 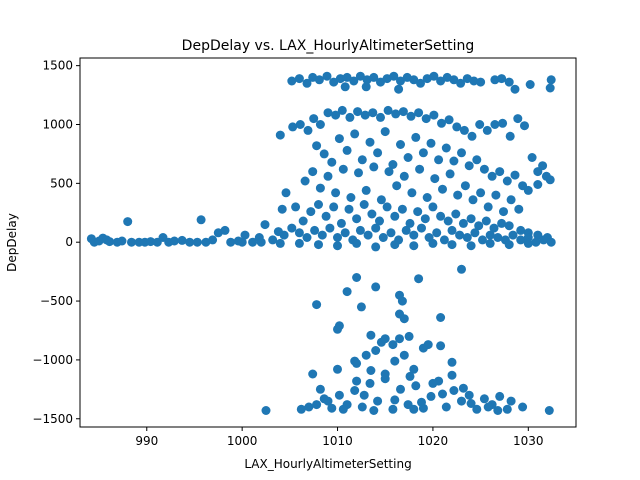 What do you see at coordinates (528, 441) in the screenshot?
I see `x-tick-label: 1030` at bounding box center [528, 441].